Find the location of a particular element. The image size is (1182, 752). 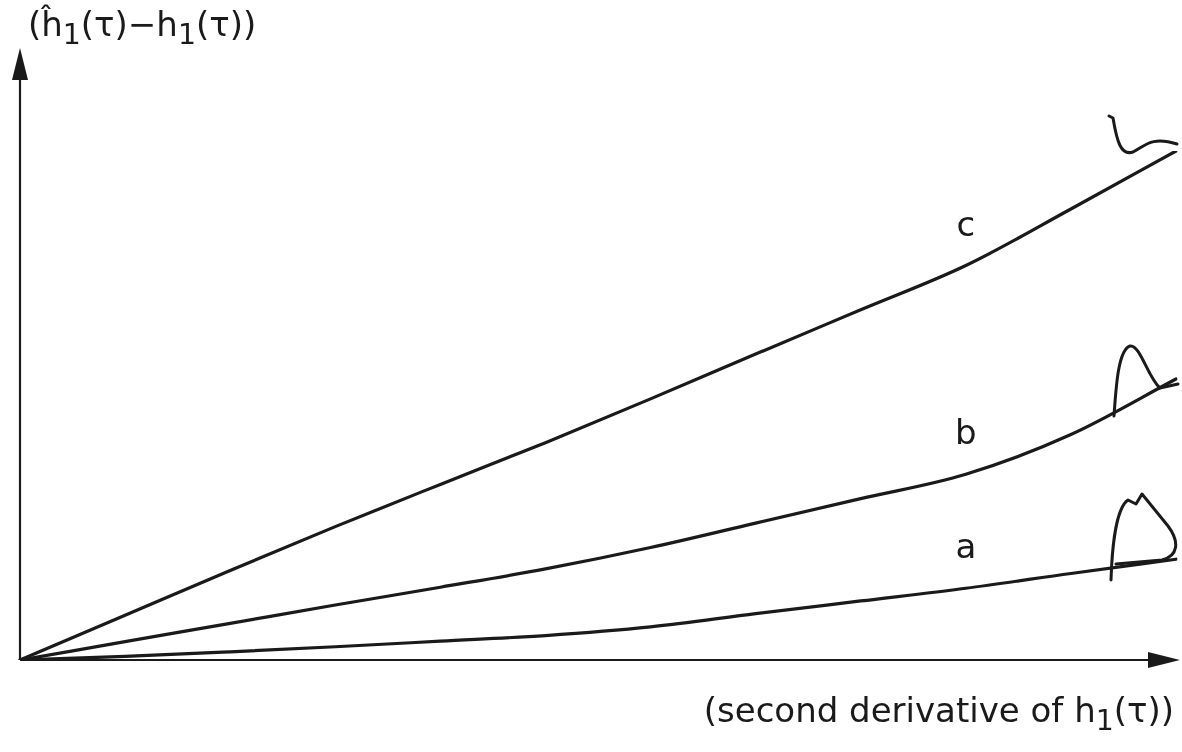

series-label: a is located at coordinates (966, 546).